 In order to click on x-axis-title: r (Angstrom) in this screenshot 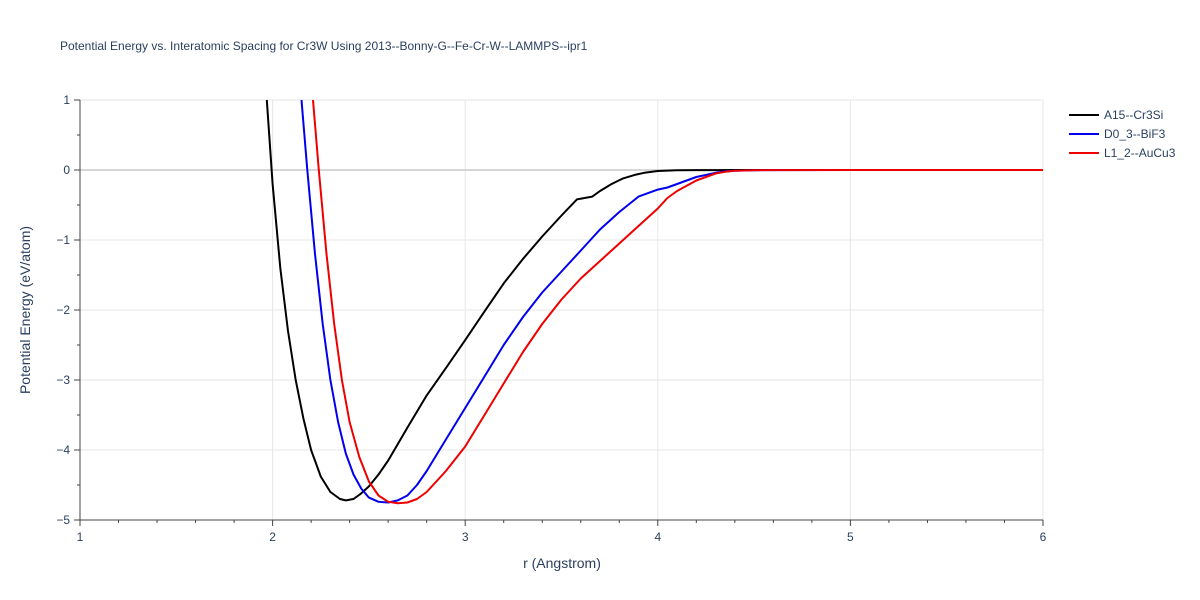, I will do `click(562, 563)`.